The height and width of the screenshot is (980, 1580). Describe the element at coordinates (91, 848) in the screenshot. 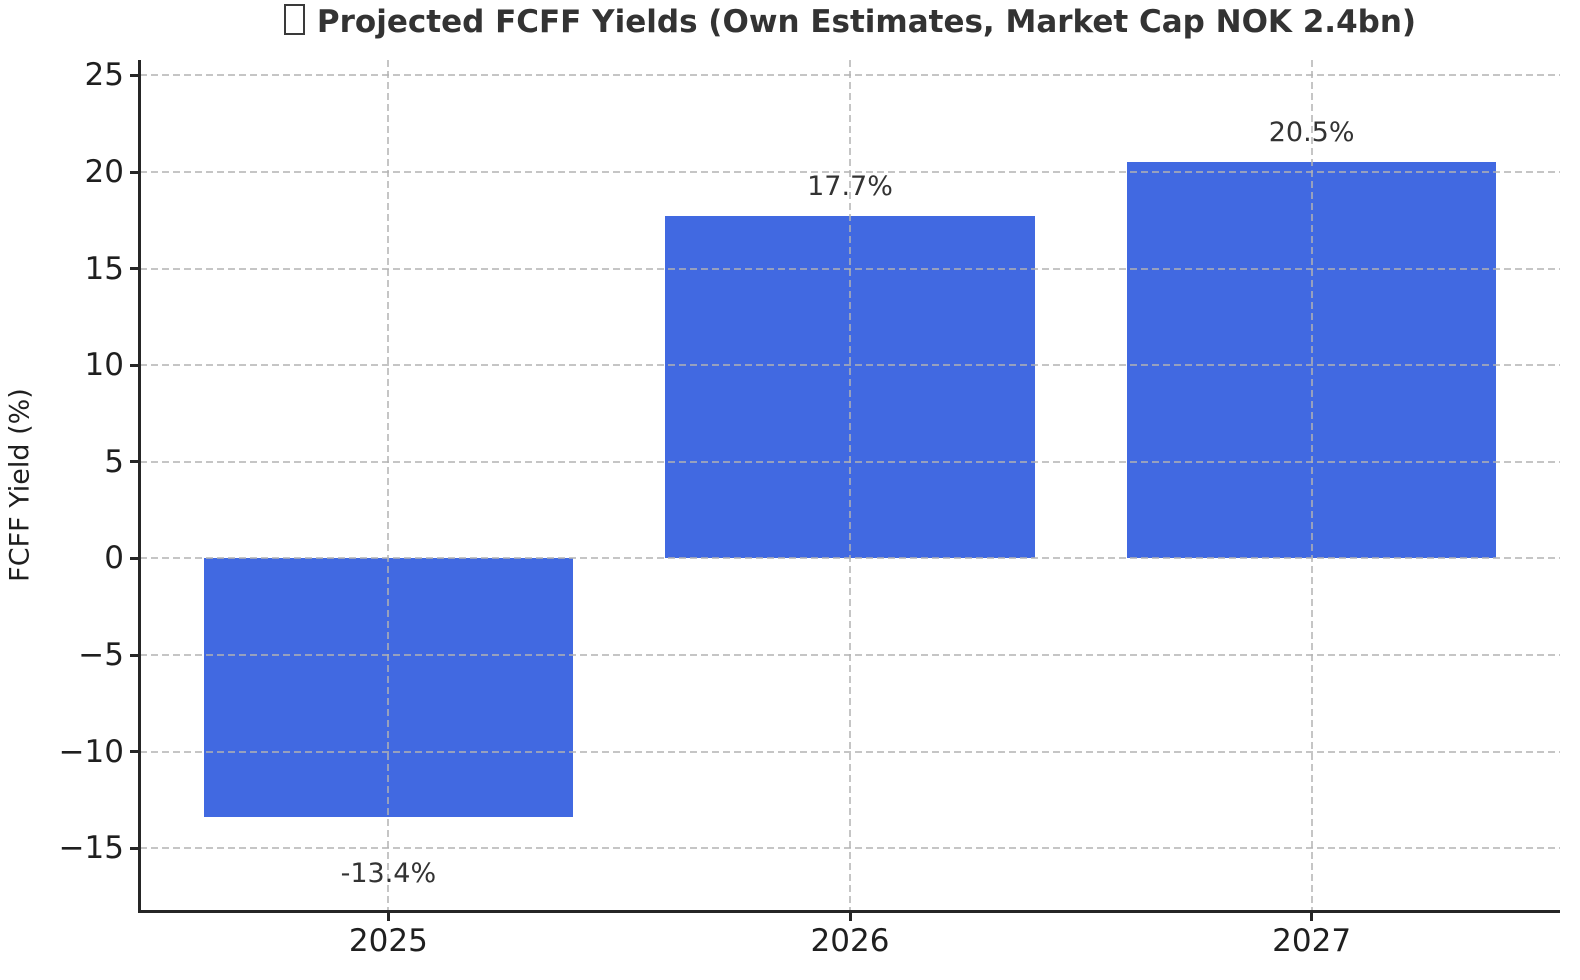

I see `y-tick-label--15: −15` at that location.